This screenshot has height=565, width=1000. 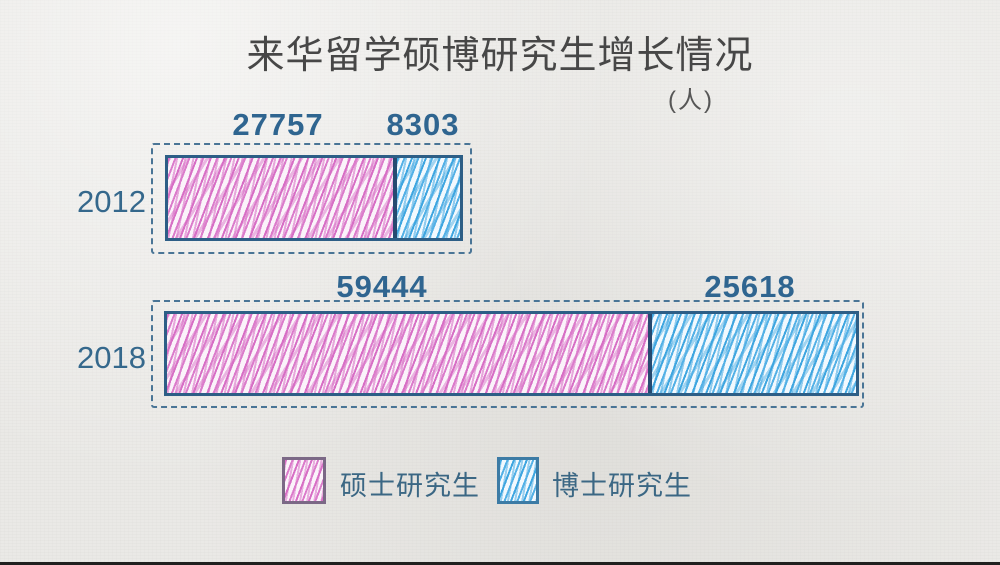 What do you see at coordinates (423, 124) in the screenshot?
I see `value-label-2012-doctor: 8303` at bounding box center [423, 124].